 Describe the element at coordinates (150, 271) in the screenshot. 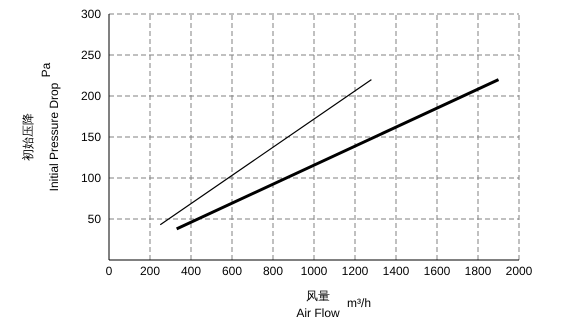

I see `x-tick-label: 200` at that location.